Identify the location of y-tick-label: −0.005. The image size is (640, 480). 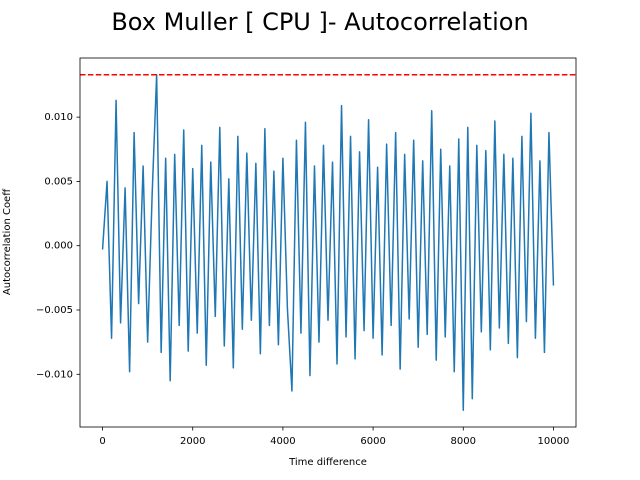
(54, 310).